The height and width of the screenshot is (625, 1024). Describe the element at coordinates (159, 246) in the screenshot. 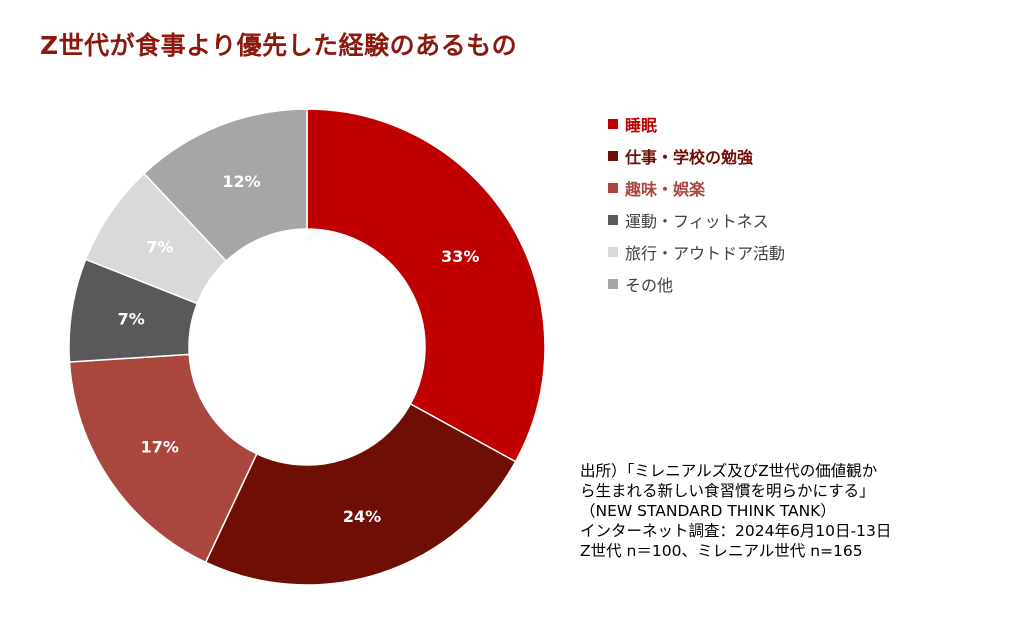

I see `slice-label-5: 7%` at that location.